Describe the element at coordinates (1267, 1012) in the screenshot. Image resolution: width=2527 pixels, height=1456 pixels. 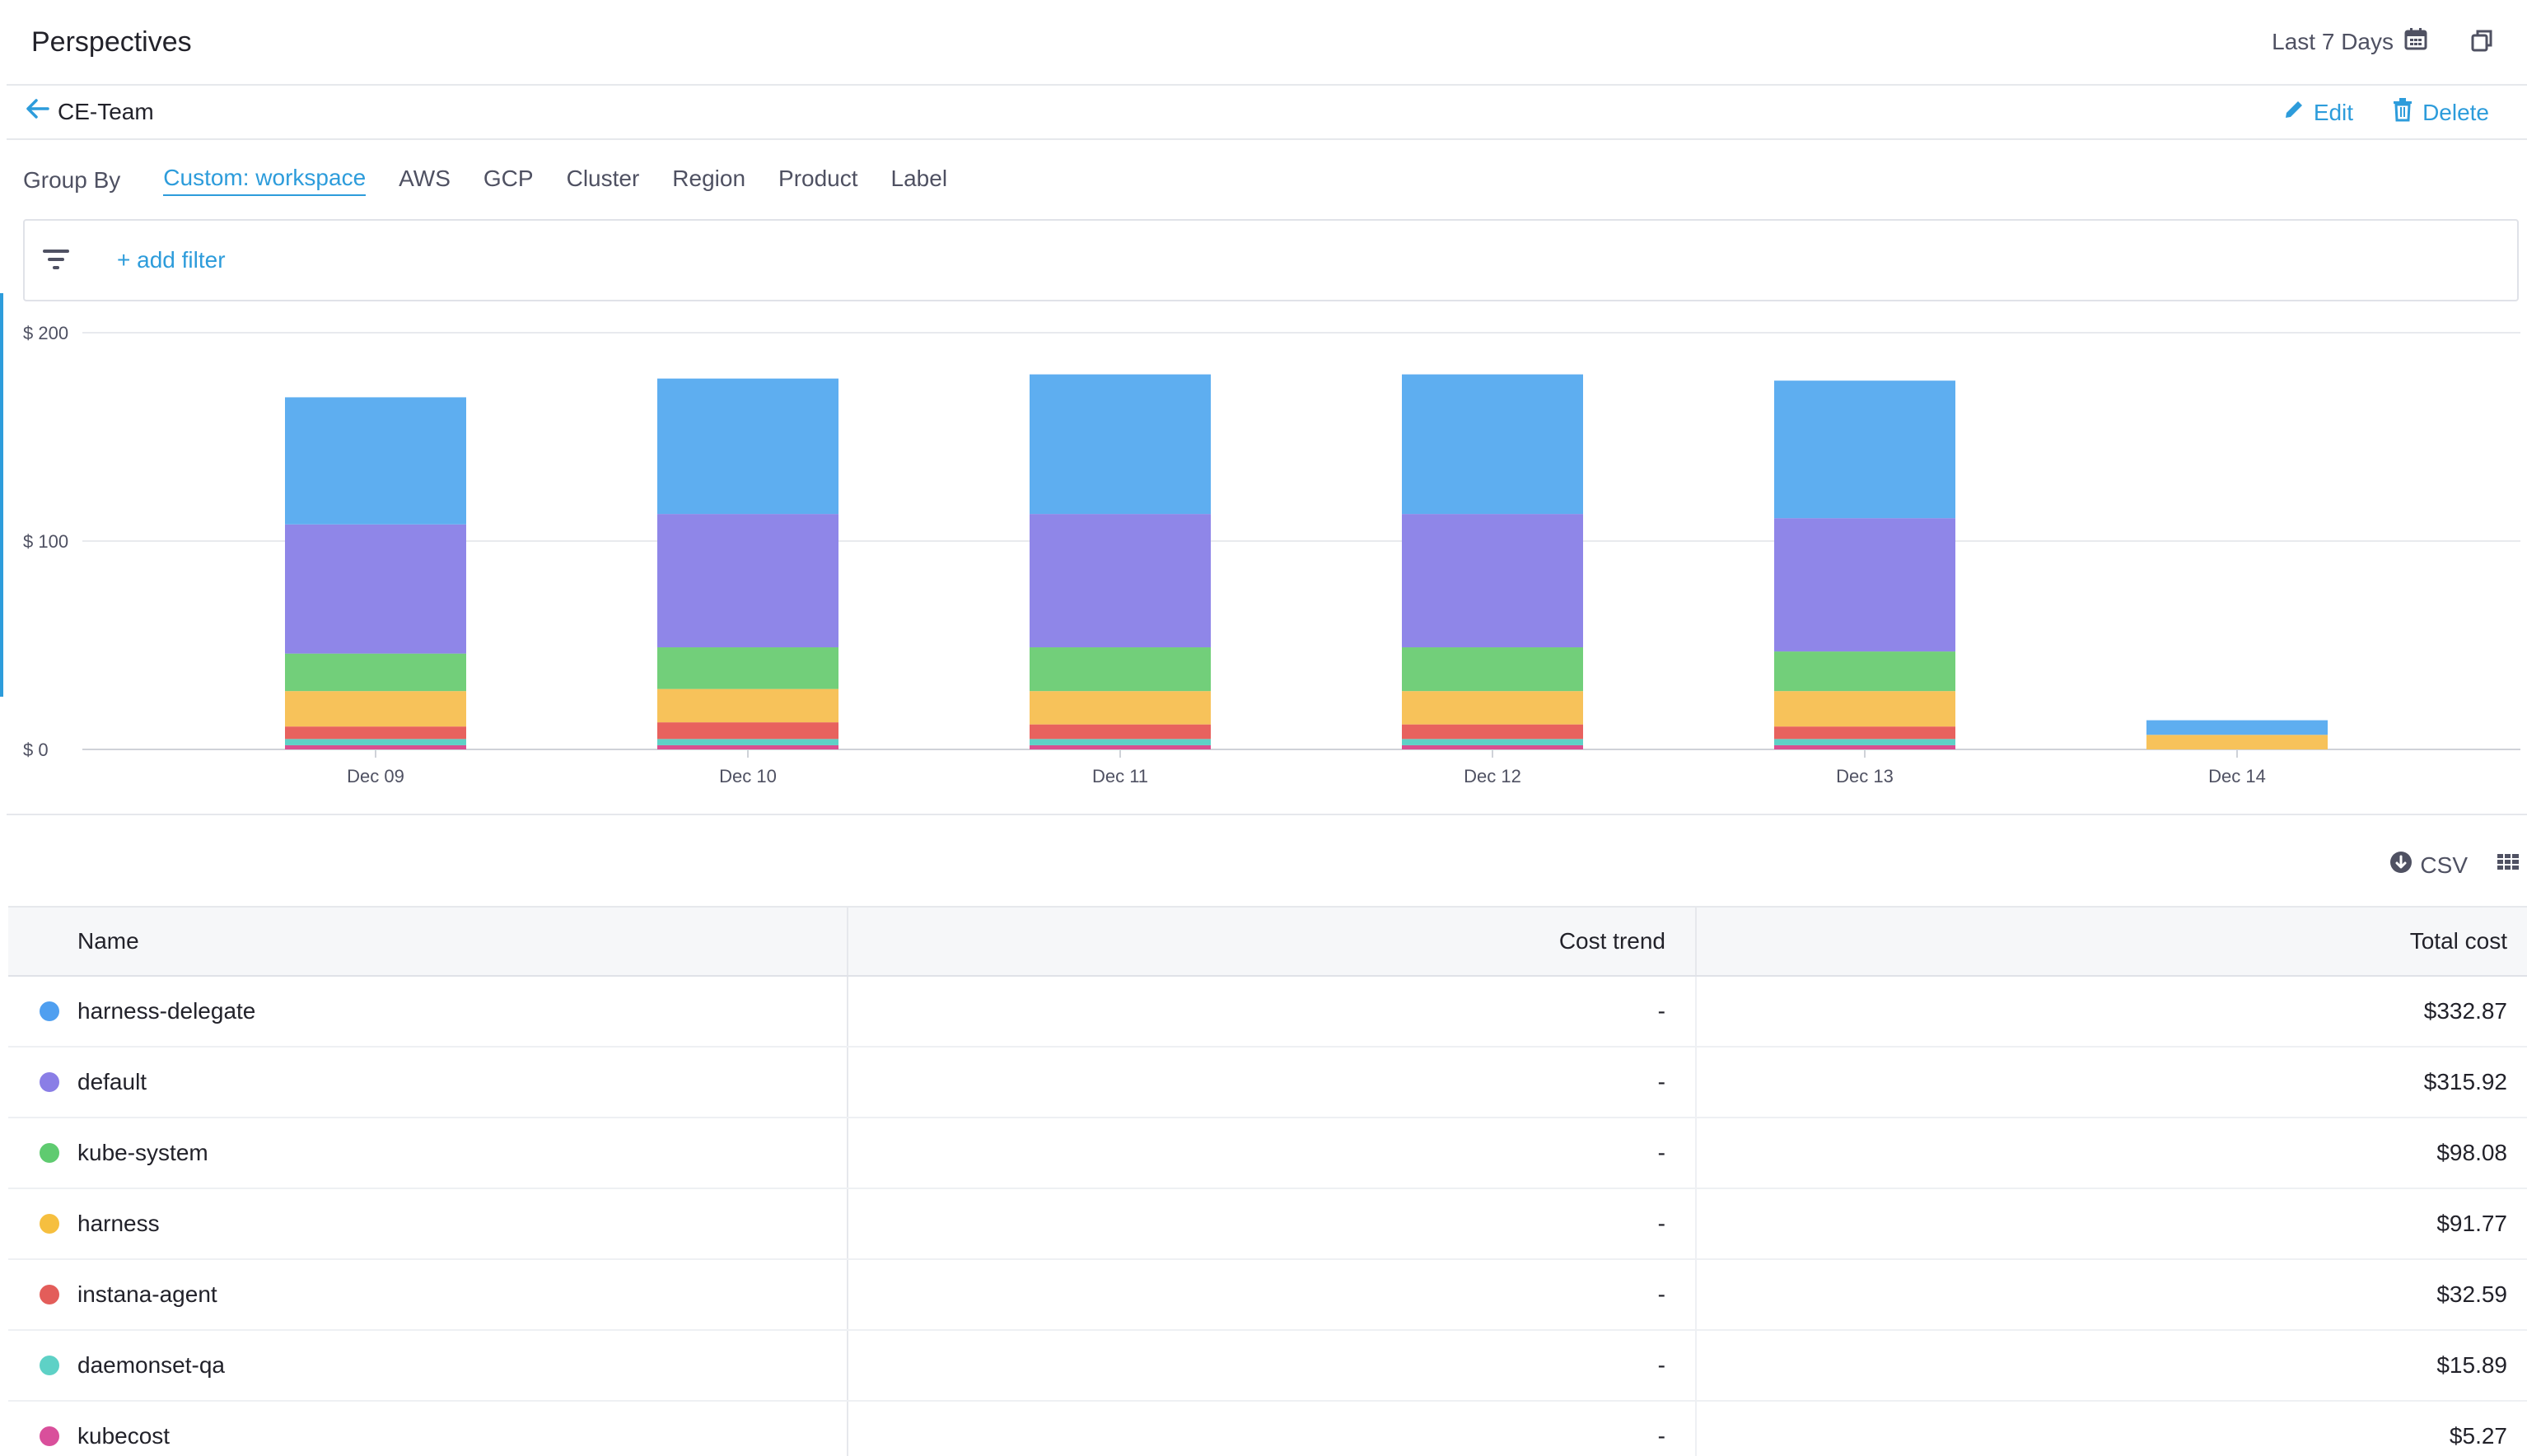
I see `table-row: harness-delegate - $332.87` at that location.